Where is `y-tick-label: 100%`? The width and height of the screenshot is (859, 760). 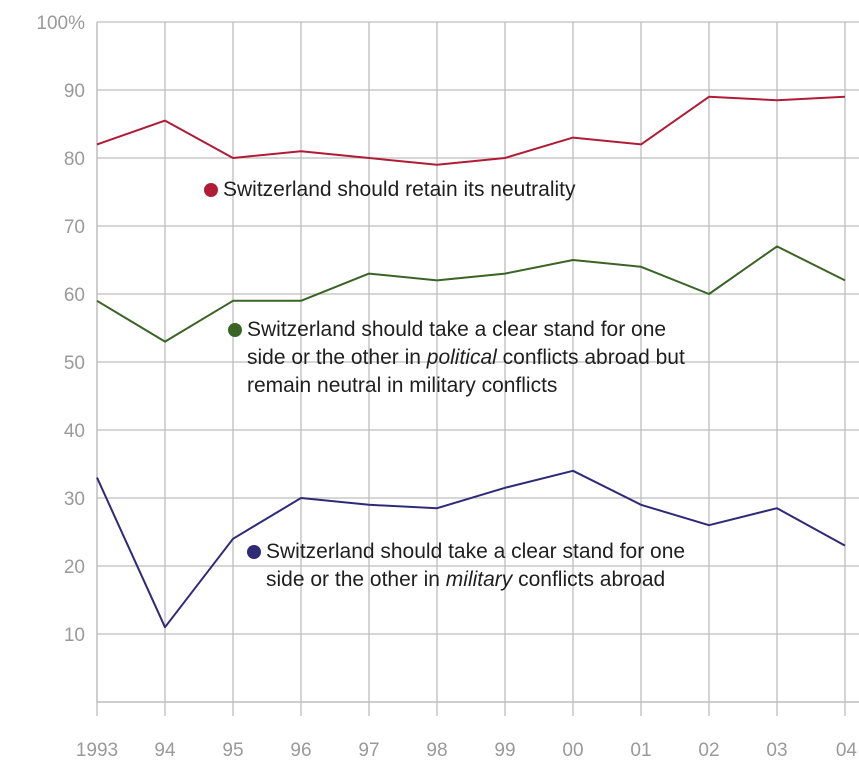
y-tick-label: 100% is located at coordinates (60, 23).